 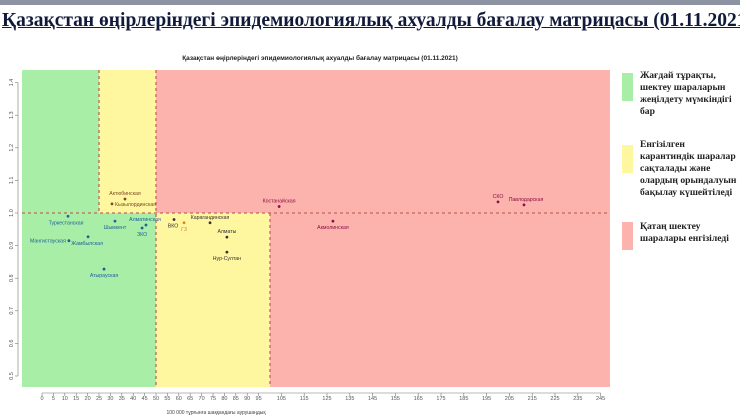 I want to click on top-bar, so click(x=370, y=2).